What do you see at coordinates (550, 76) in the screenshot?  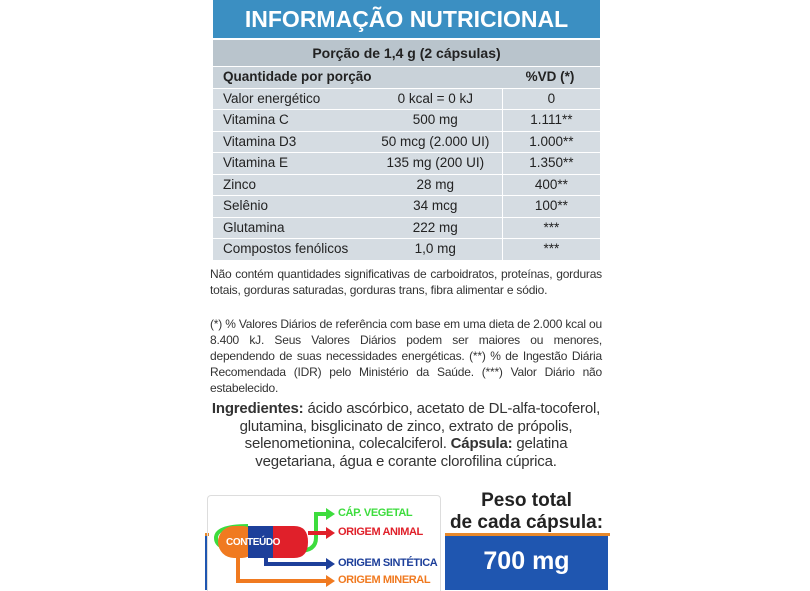 I see `header-vd: %VD (*)` at bounding box center [550, 76].